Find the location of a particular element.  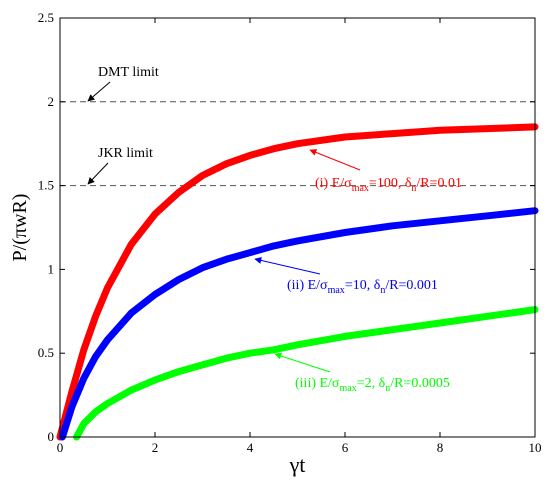

y-tick-label: 2 is located at coordinates (51, 101).